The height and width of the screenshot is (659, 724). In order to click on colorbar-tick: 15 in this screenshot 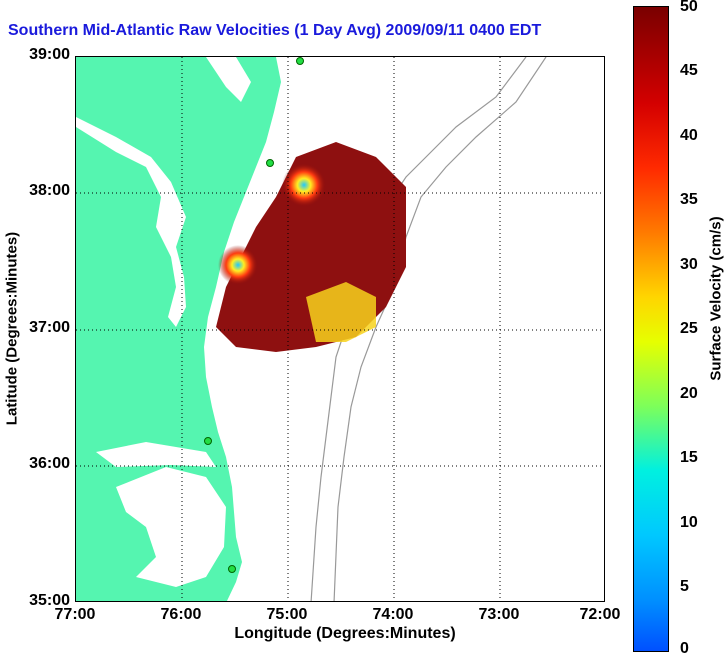, I will do `click(689, 457)`.